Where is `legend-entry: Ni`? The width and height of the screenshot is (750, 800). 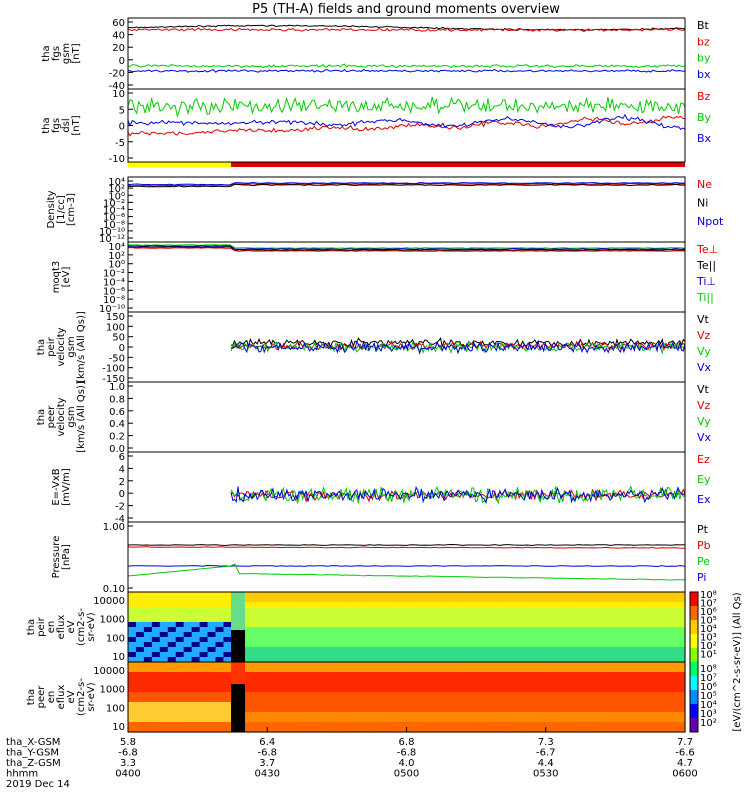 legend-entry: Ni is located at coordinates (702, 202).